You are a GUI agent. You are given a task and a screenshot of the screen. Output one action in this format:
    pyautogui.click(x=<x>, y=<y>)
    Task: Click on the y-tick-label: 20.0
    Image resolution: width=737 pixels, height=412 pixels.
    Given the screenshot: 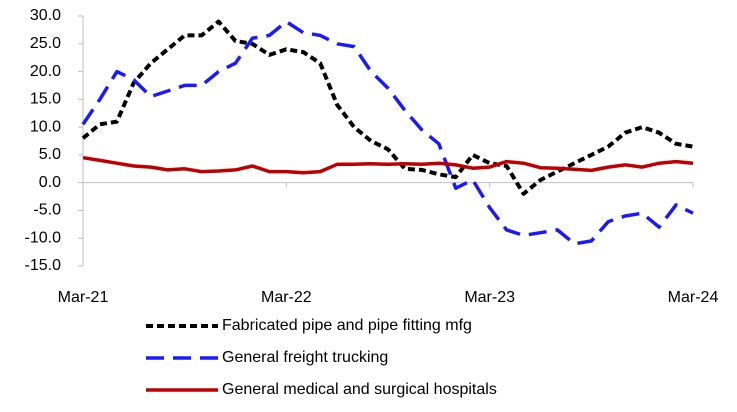 What is the action you would take?
    pyautogui.click(x=45, y=71)
    